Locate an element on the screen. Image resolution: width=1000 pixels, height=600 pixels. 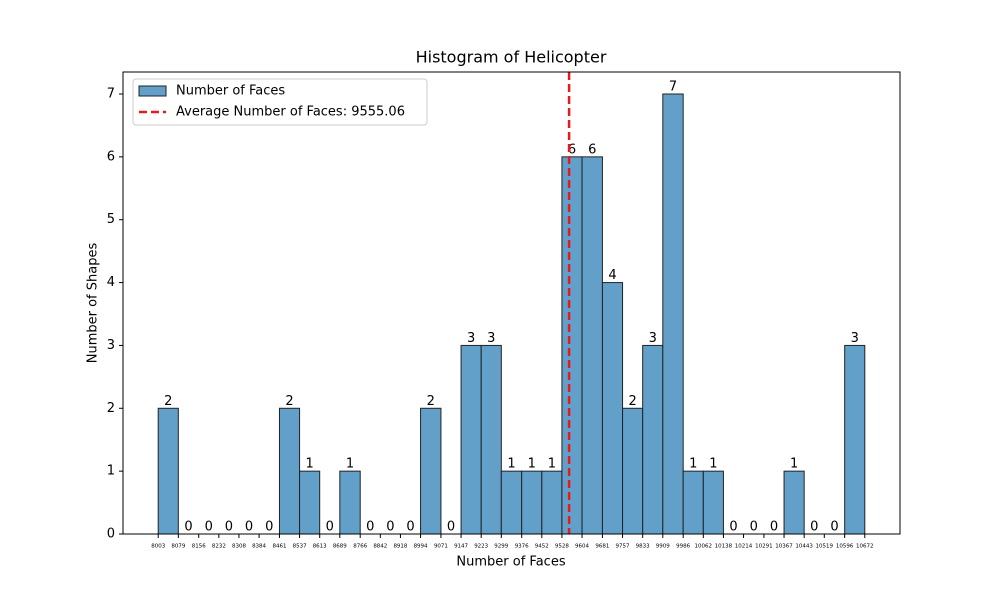
legend-label: Average Number of Faces: 9555.06 is located at coordinates (290, 112).